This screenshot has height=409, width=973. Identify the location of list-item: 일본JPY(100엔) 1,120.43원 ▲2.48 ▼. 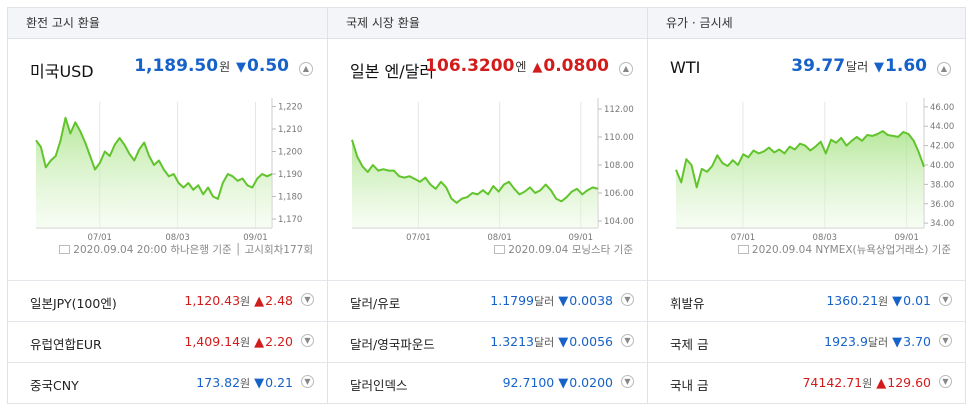
(167, 300).